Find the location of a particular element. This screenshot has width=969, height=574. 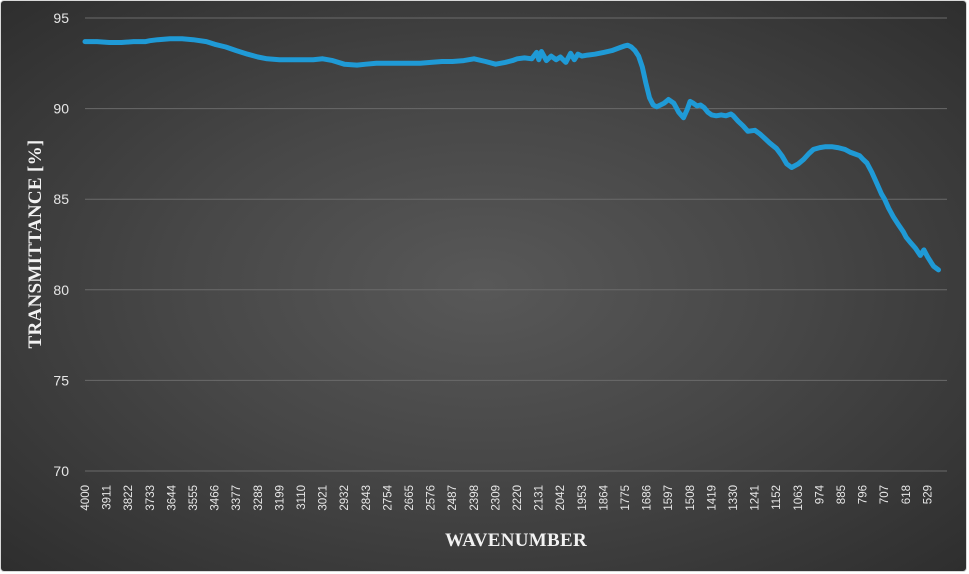

y-tick-label: 75 is located at coordinates (61, 380).